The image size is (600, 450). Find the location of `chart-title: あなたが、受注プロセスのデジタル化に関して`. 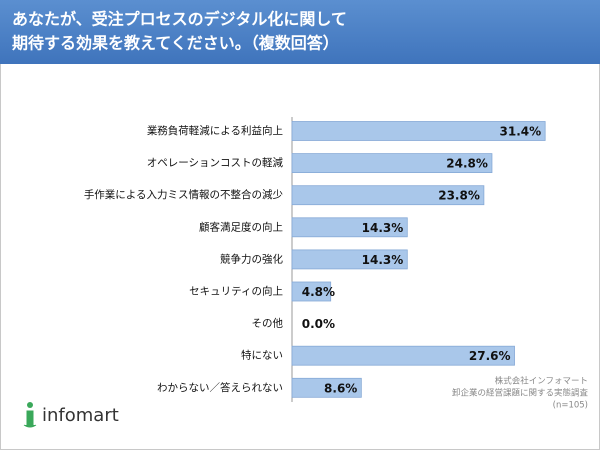

chart-title: あなたが、受注プロセスのデジタル化に関して is located at coordinates (179, 19).